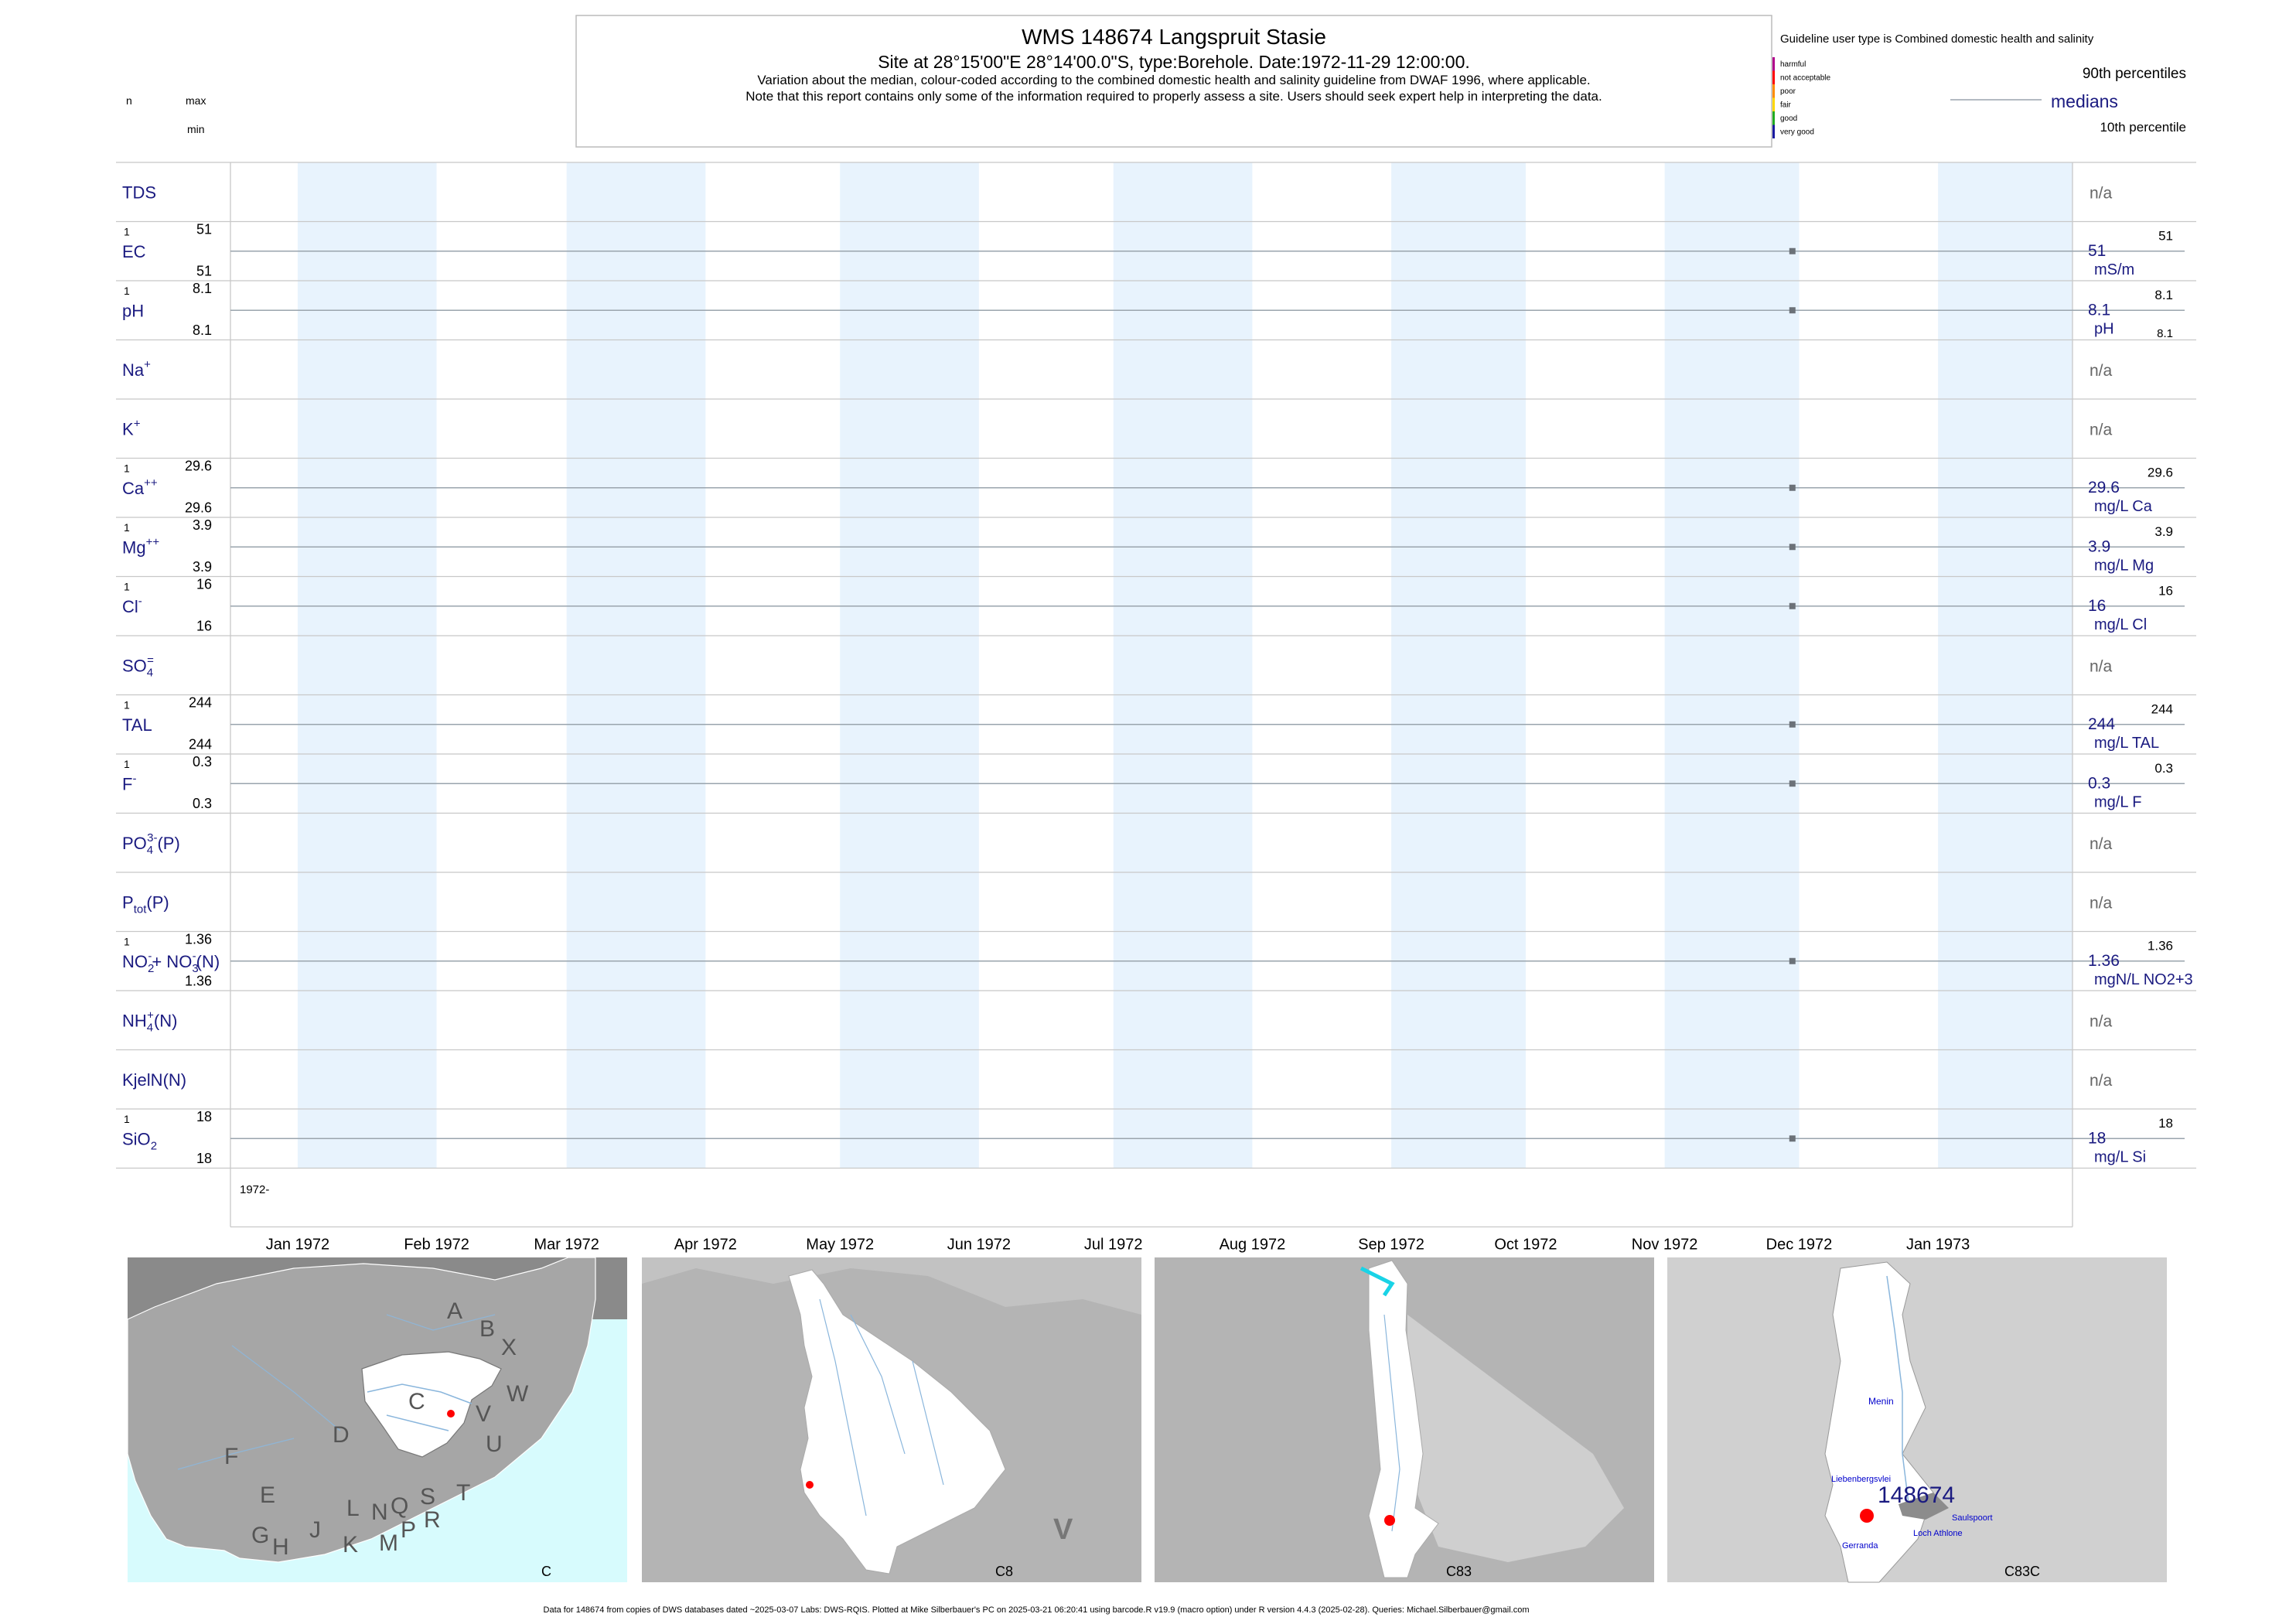  Describe the element at coordinates (2097, 606) in the screenshot. I see `median-value: 16` at that location.